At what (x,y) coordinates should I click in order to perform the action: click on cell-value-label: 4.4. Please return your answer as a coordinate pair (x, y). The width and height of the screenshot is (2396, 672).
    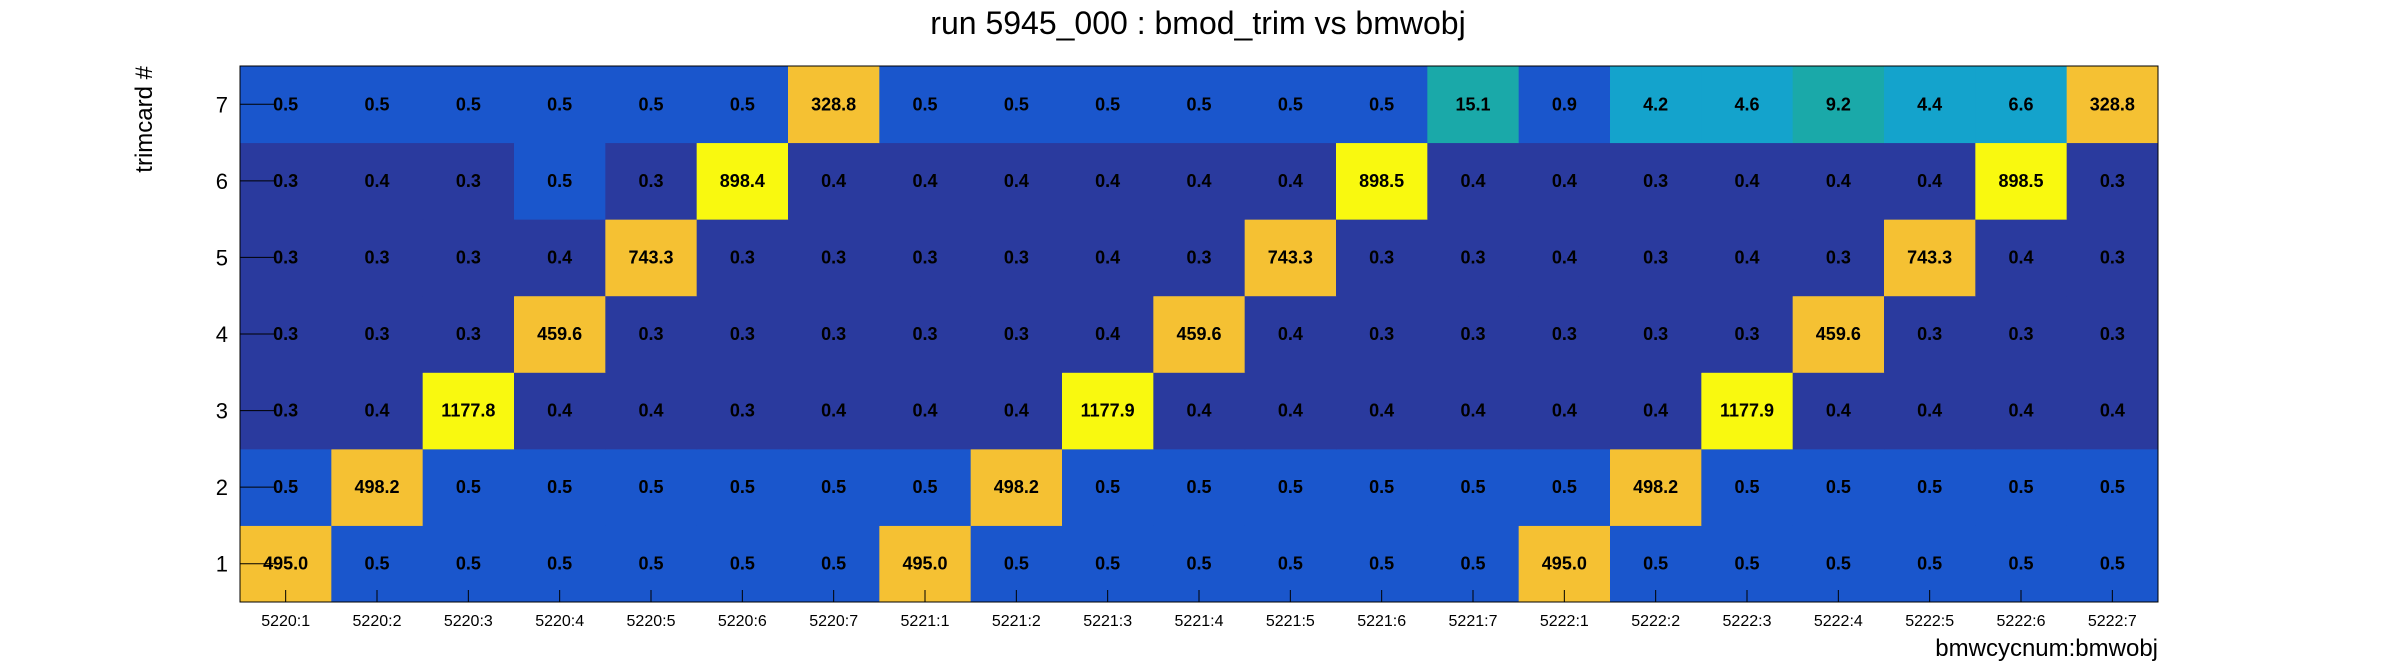
    Looking at the image, I should click on (1929, 104).